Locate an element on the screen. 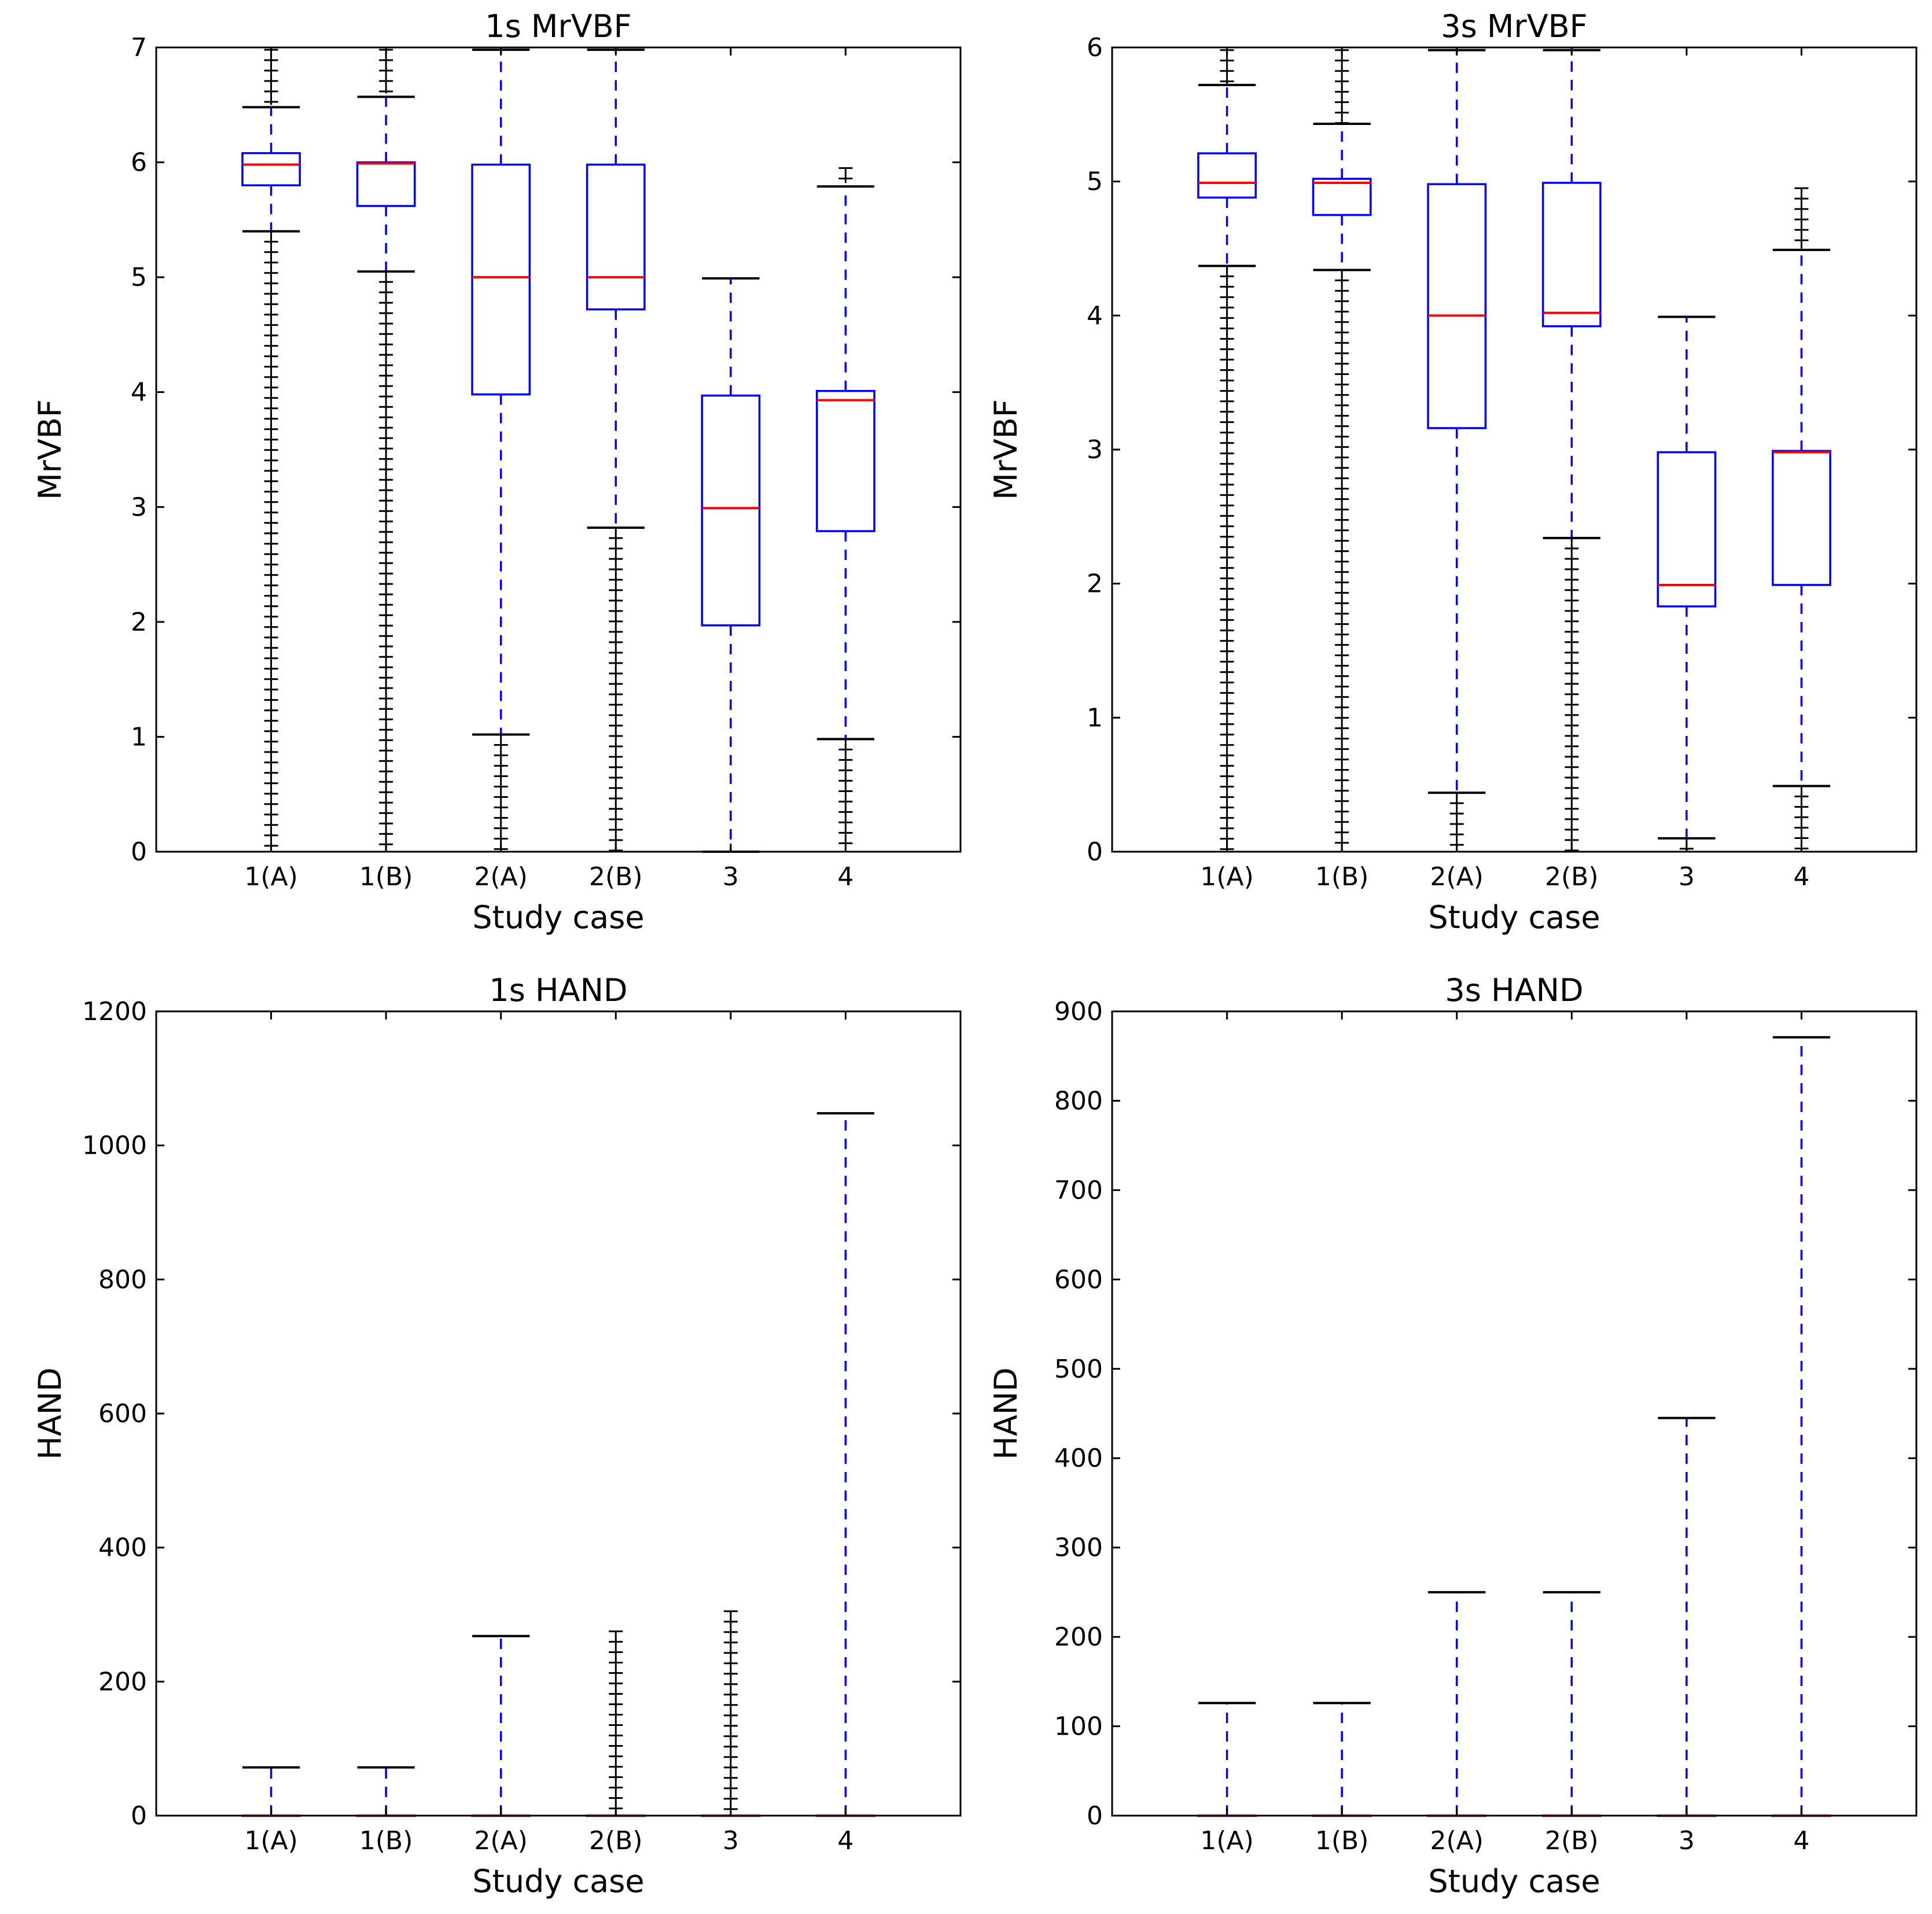 This screenshot has width=1932, height=1914. y-tick-label: 100 is located at coordinates (1078, 1727).